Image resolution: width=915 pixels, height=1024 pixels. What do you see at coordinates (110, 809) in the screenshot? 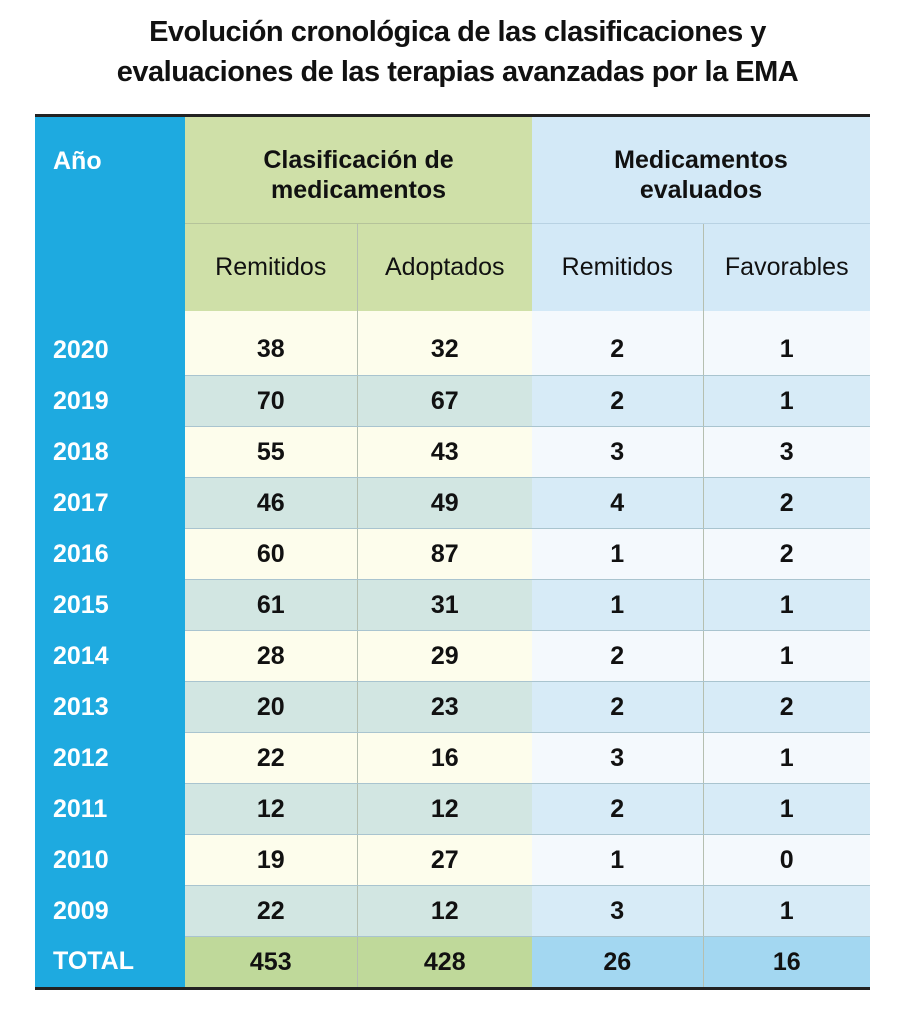
I see `year-cell: 2011` at bounding box center [110, 809].